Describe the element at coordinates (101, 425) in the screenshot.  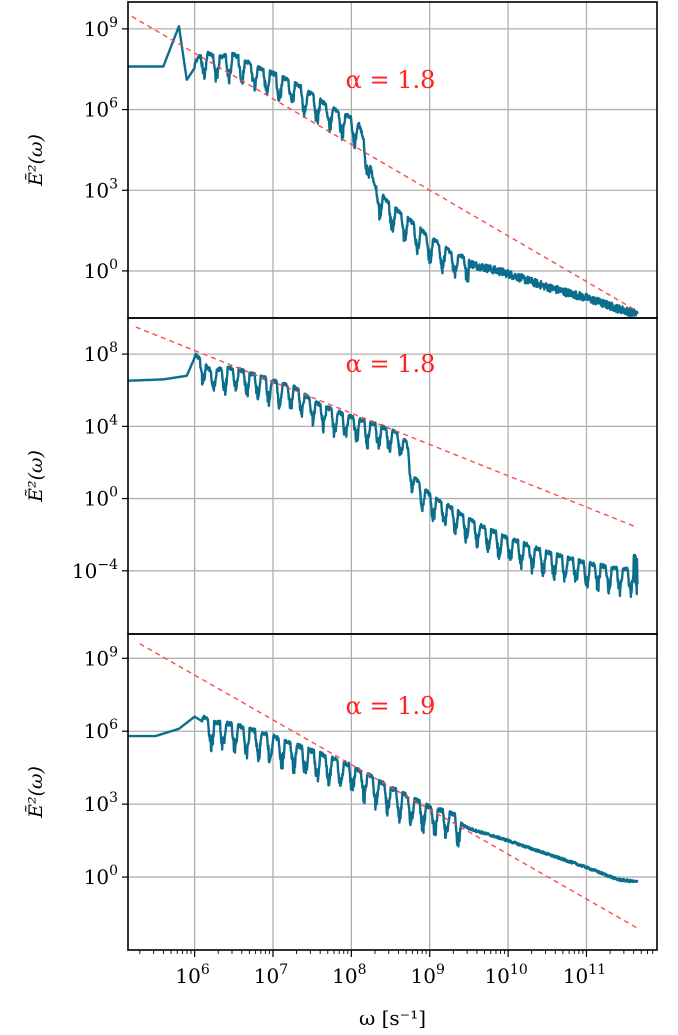
I see `y-tick-label: 10⁴` at that location.